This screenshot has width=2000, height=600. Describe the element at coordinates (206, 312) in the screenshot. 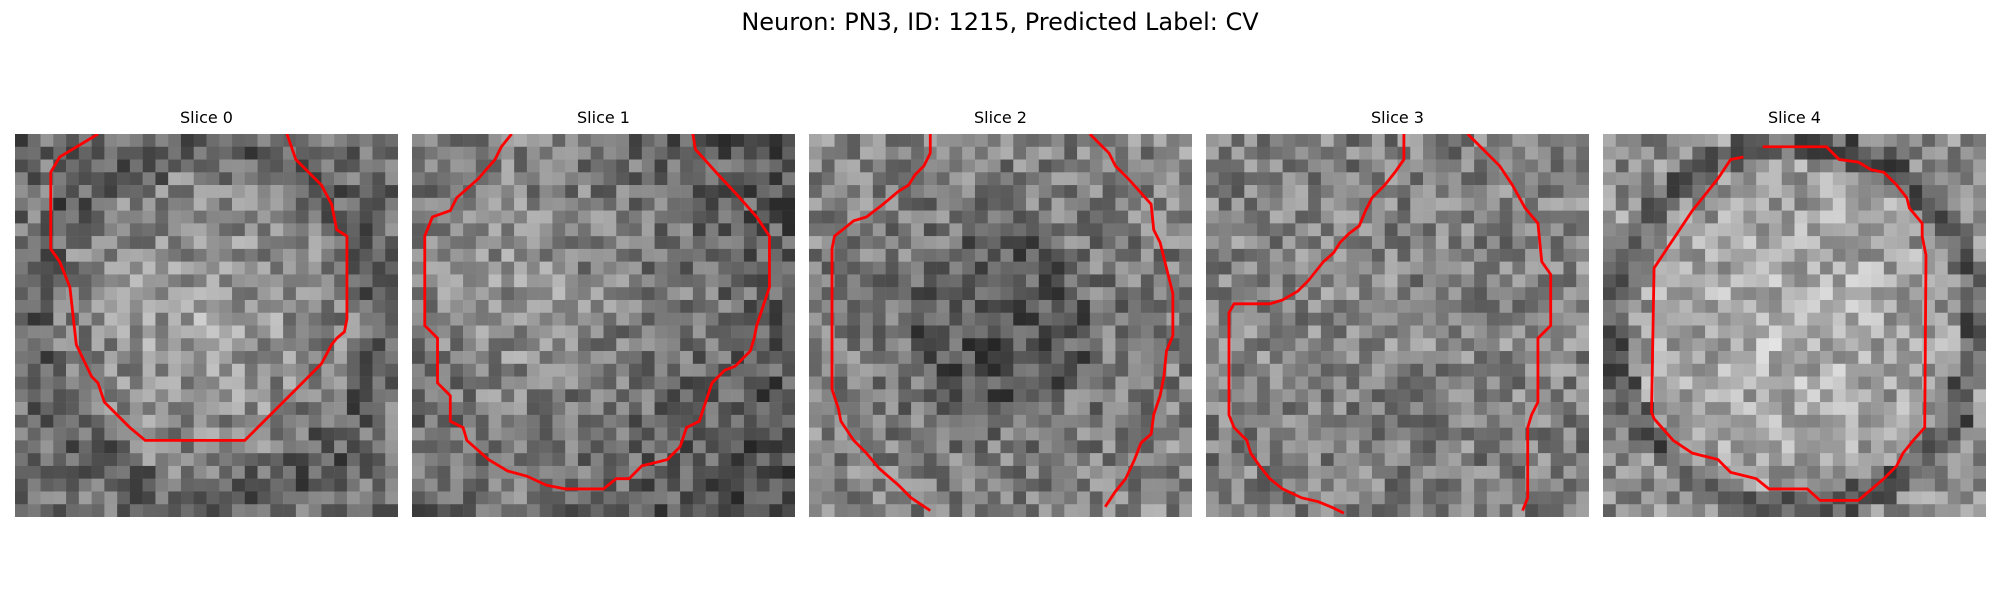

I see `slice-panel-0: Slice 0` at that location.